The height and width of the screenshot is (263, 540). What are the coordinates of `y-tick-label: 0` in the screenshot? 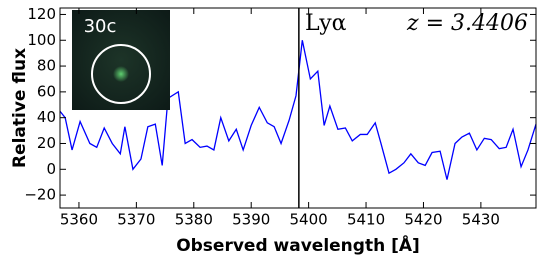 It's located at (51, 169).